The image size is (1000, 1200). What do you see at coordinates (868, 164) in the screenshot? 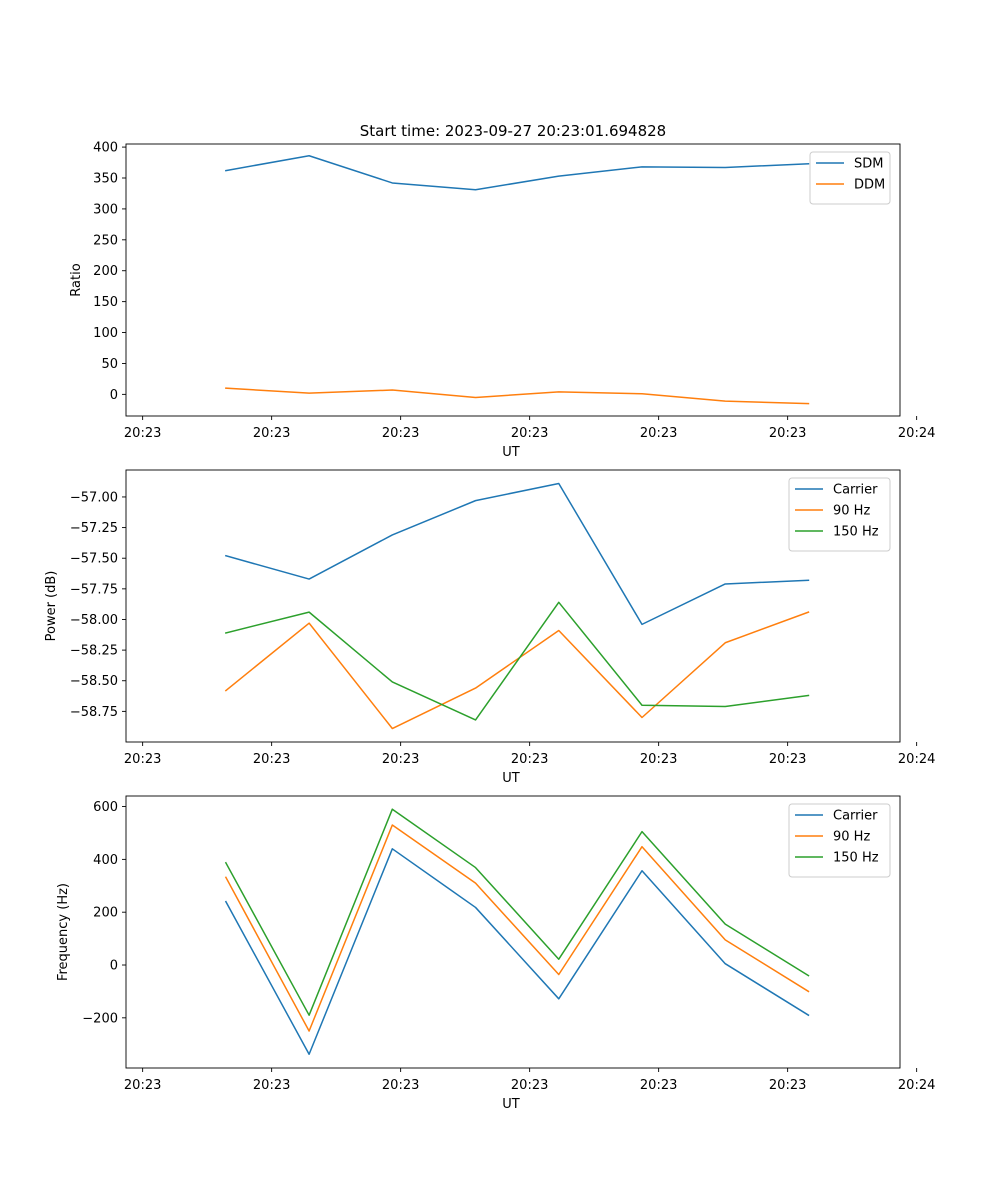
I see `legend-label: SDM` at bounding box center [868, 164].